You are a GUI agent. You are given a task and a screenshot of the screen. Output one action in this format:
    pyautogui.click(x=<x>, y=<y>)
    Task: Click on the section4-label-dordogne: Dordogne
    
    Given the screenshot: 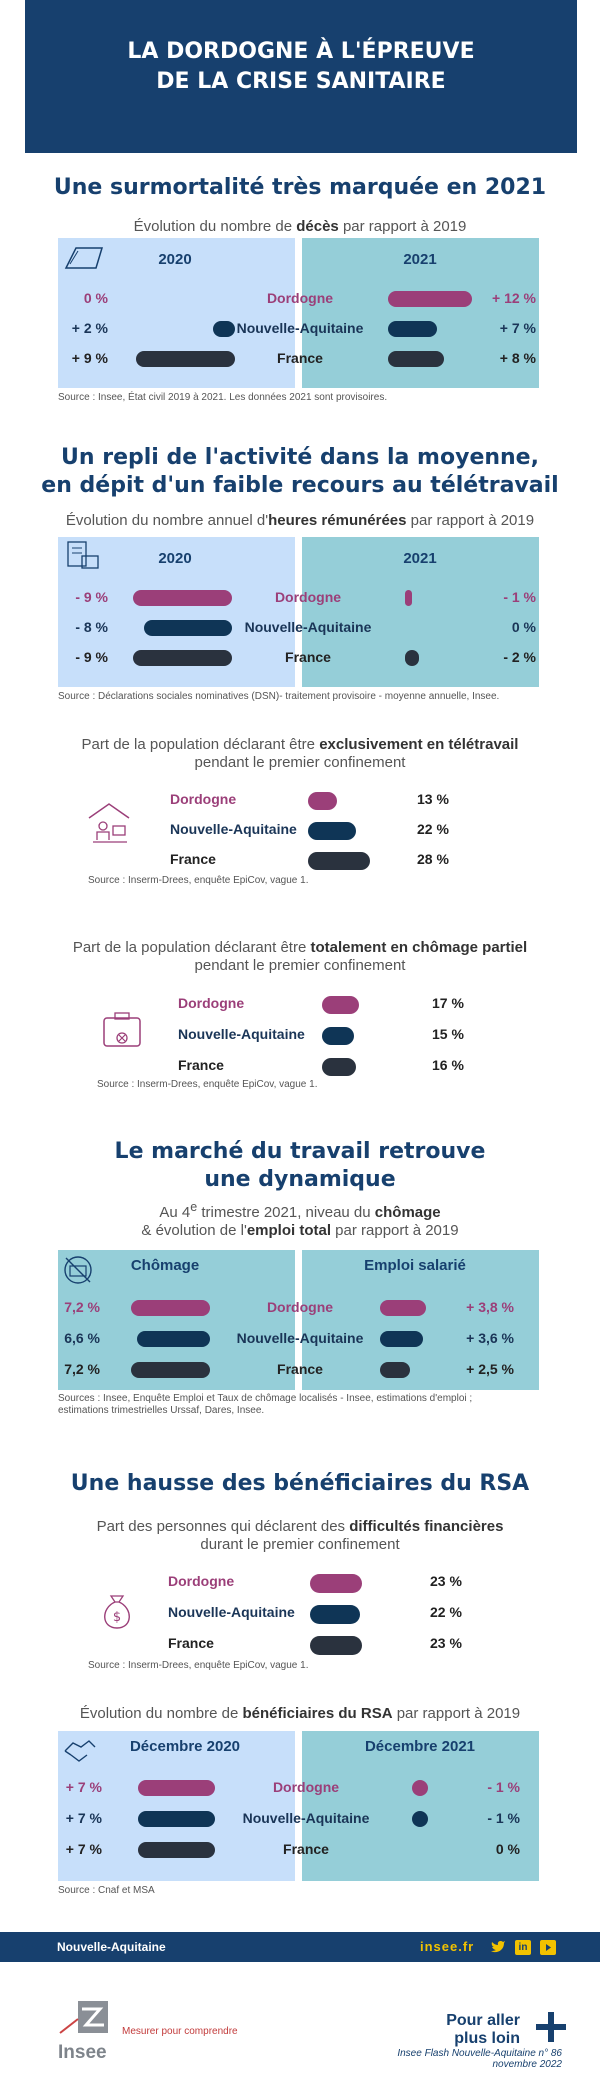 What is the action you would take?
    pyautogui.click(x=201, y=1581)
    